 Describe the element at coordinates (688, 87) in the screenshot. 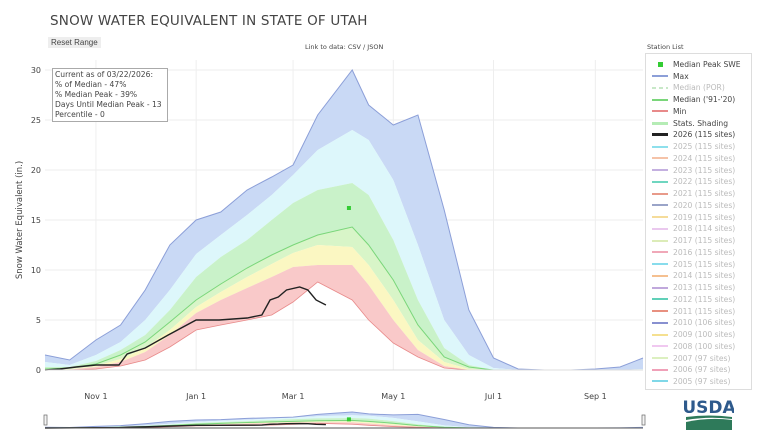

I see `legend-item: Median (POR)` at that location.